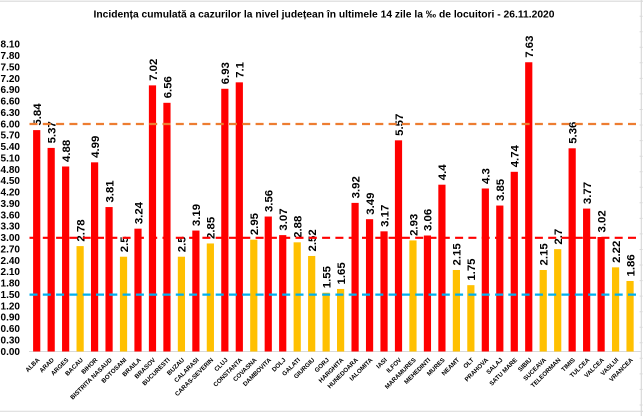  Describe the element at coordinates (429, 220) in the screenshot. I see `svg-text: 3.06` at that location.